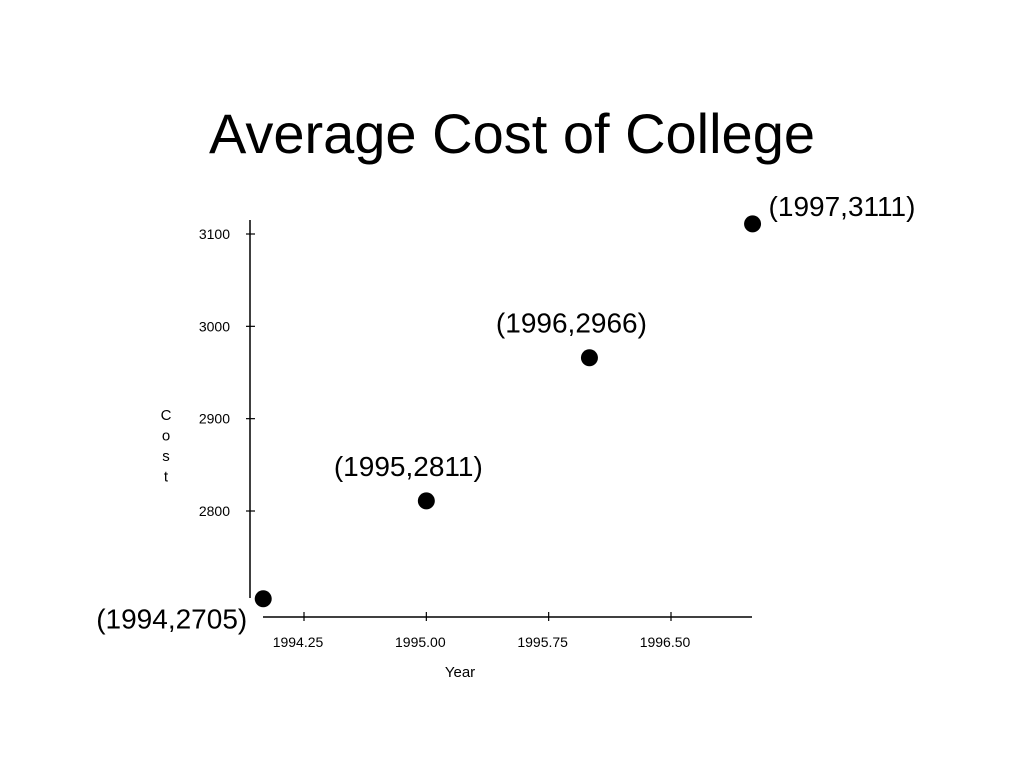 Image resolution: width=1024 pixels, height=768 pixels. I want to click on data-label: (1994,2705), so click(171, 619).